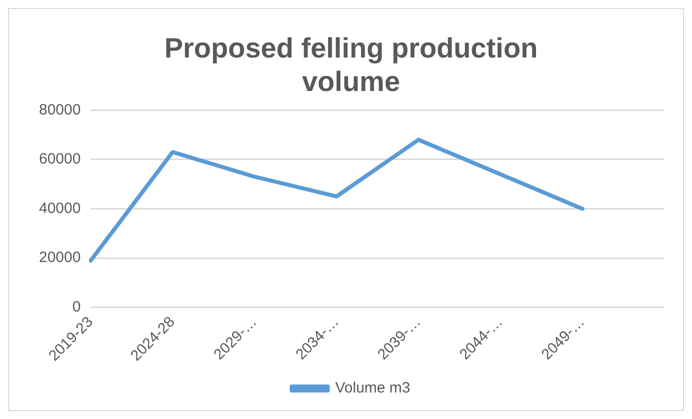  What do you see at coordinates (59, 109) in the screenshot?
I see `y-tick-label: 80000` at bounding box center [59, 109].